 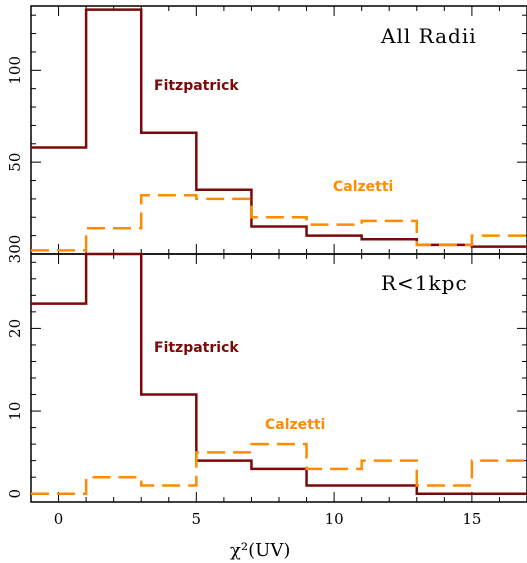 What do you see at coordinates (428, 36) in the screenshot?
I see `panel-title-top: All Radii` at bounding box center [428, 36].